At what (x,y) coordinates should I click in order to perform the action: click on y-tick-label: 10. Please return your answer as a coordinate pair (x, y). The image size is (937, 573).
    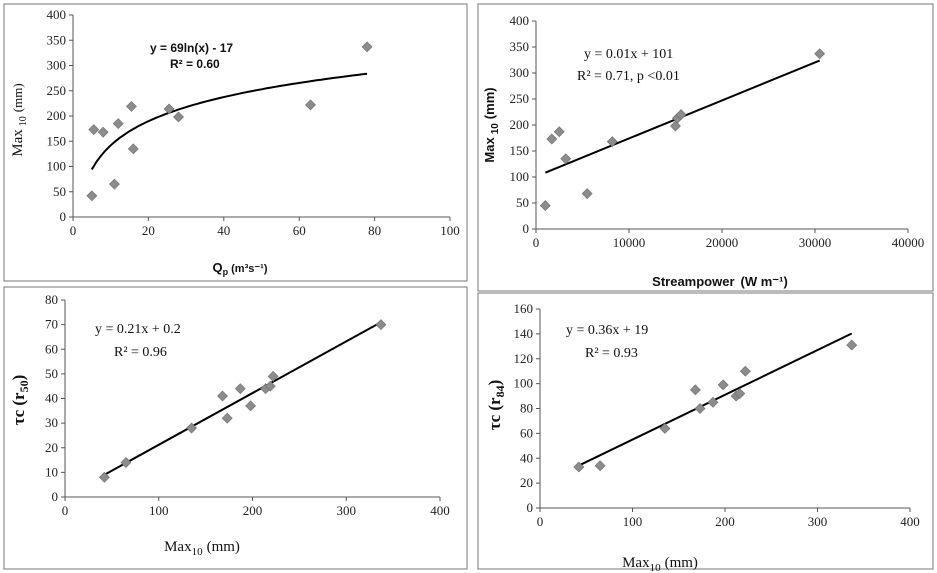
    Looking at the image, I should click on (51, 471).